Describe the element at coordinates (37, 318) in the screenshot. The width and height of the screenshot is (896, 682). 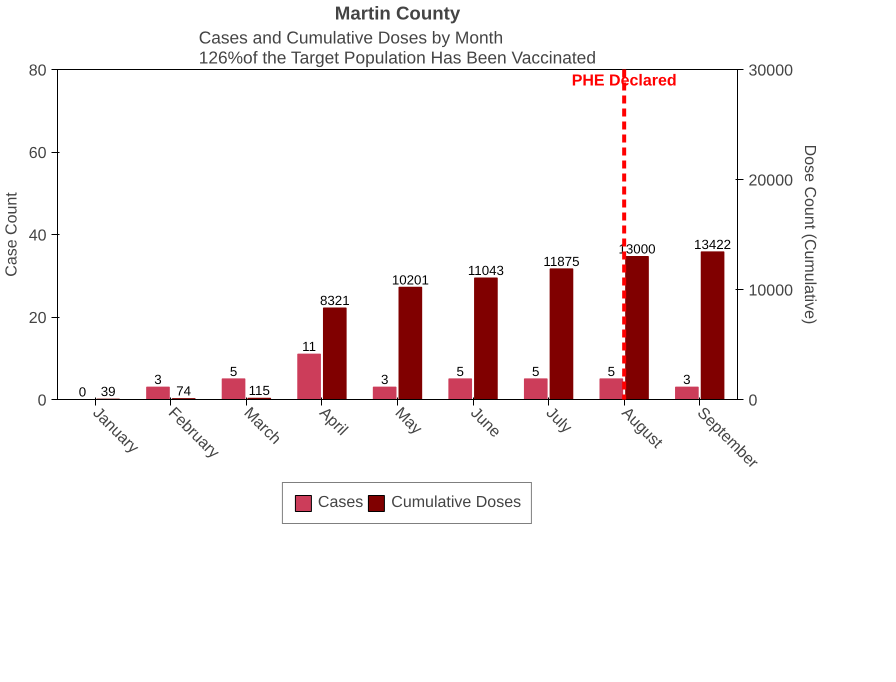
I see `y-tick-label: 20` at that location.